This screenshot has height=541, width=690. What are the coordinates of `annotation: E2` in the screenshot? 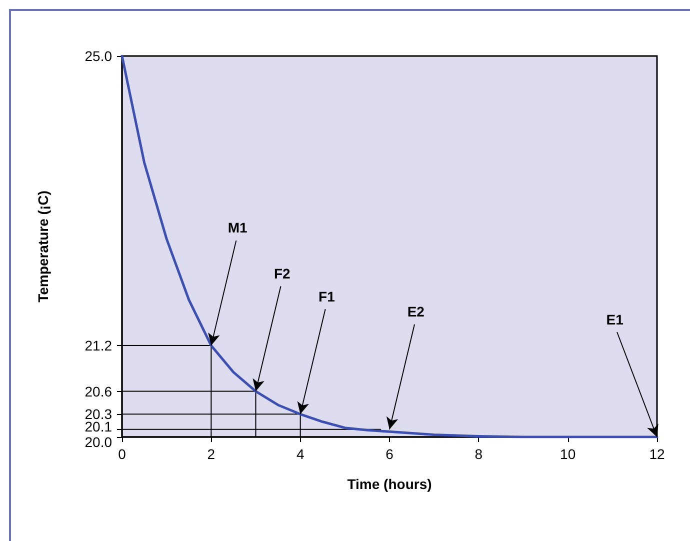 It's located at (416, 312).